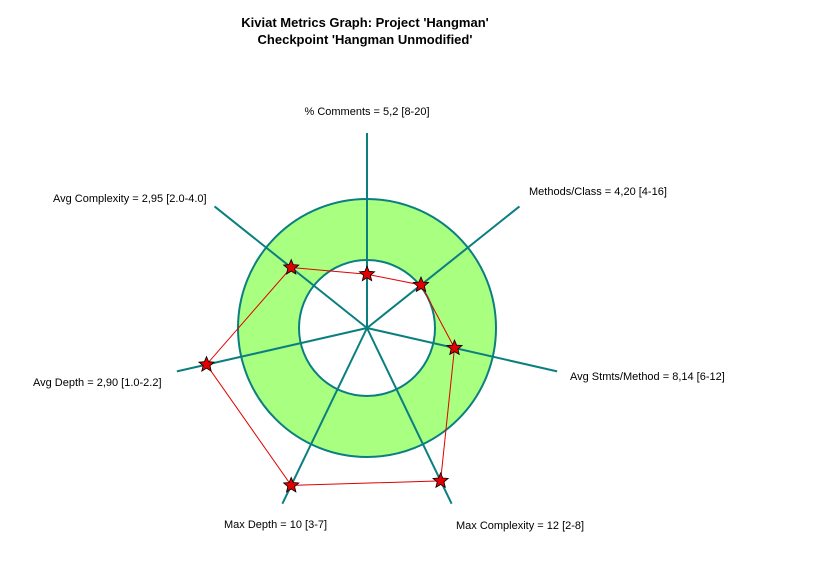  What do you see at coordinates (275, 525) in the screenshot?
I see `axis-label: Max Depth = 10 [3-7]` at bounding box center [275, 525].